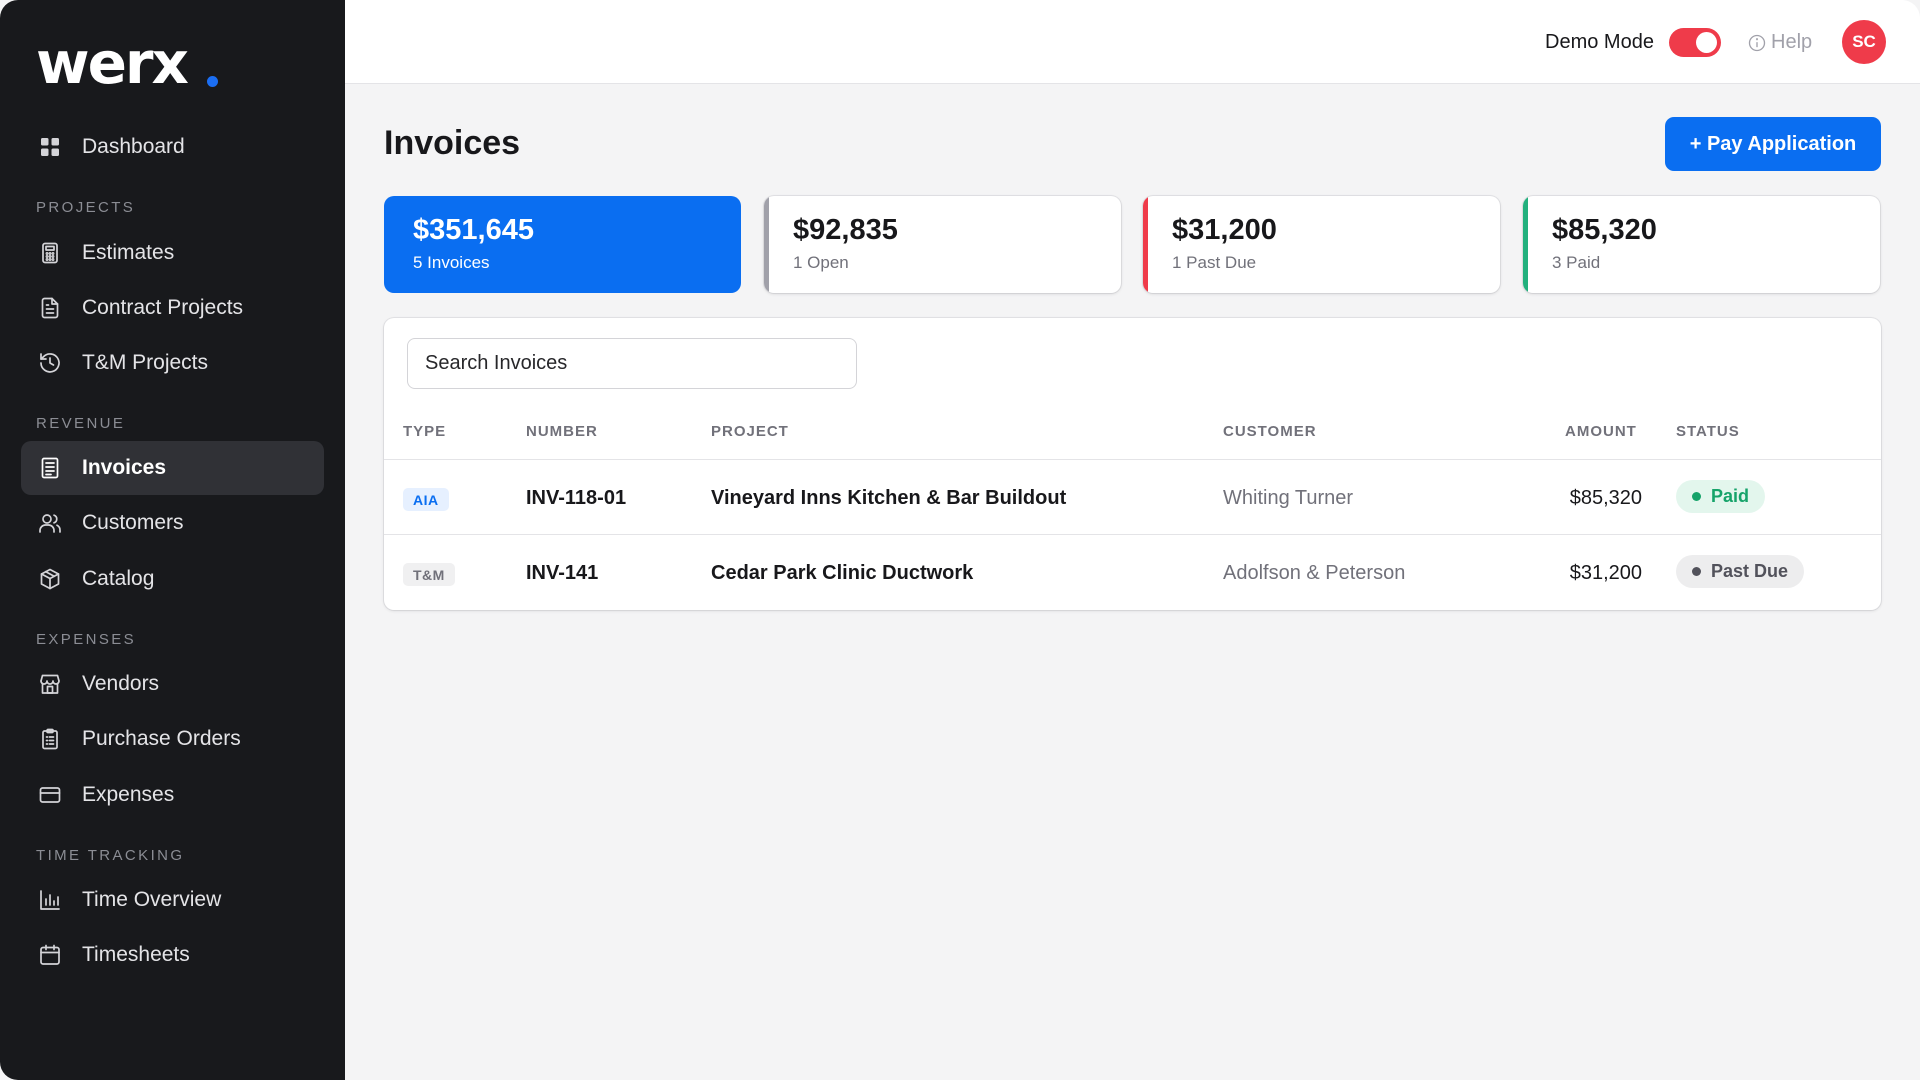  What do you see at coordinates (426, 499) in the screenshot?
I see `type-badge: AIA` at bounding box center [426, 499].